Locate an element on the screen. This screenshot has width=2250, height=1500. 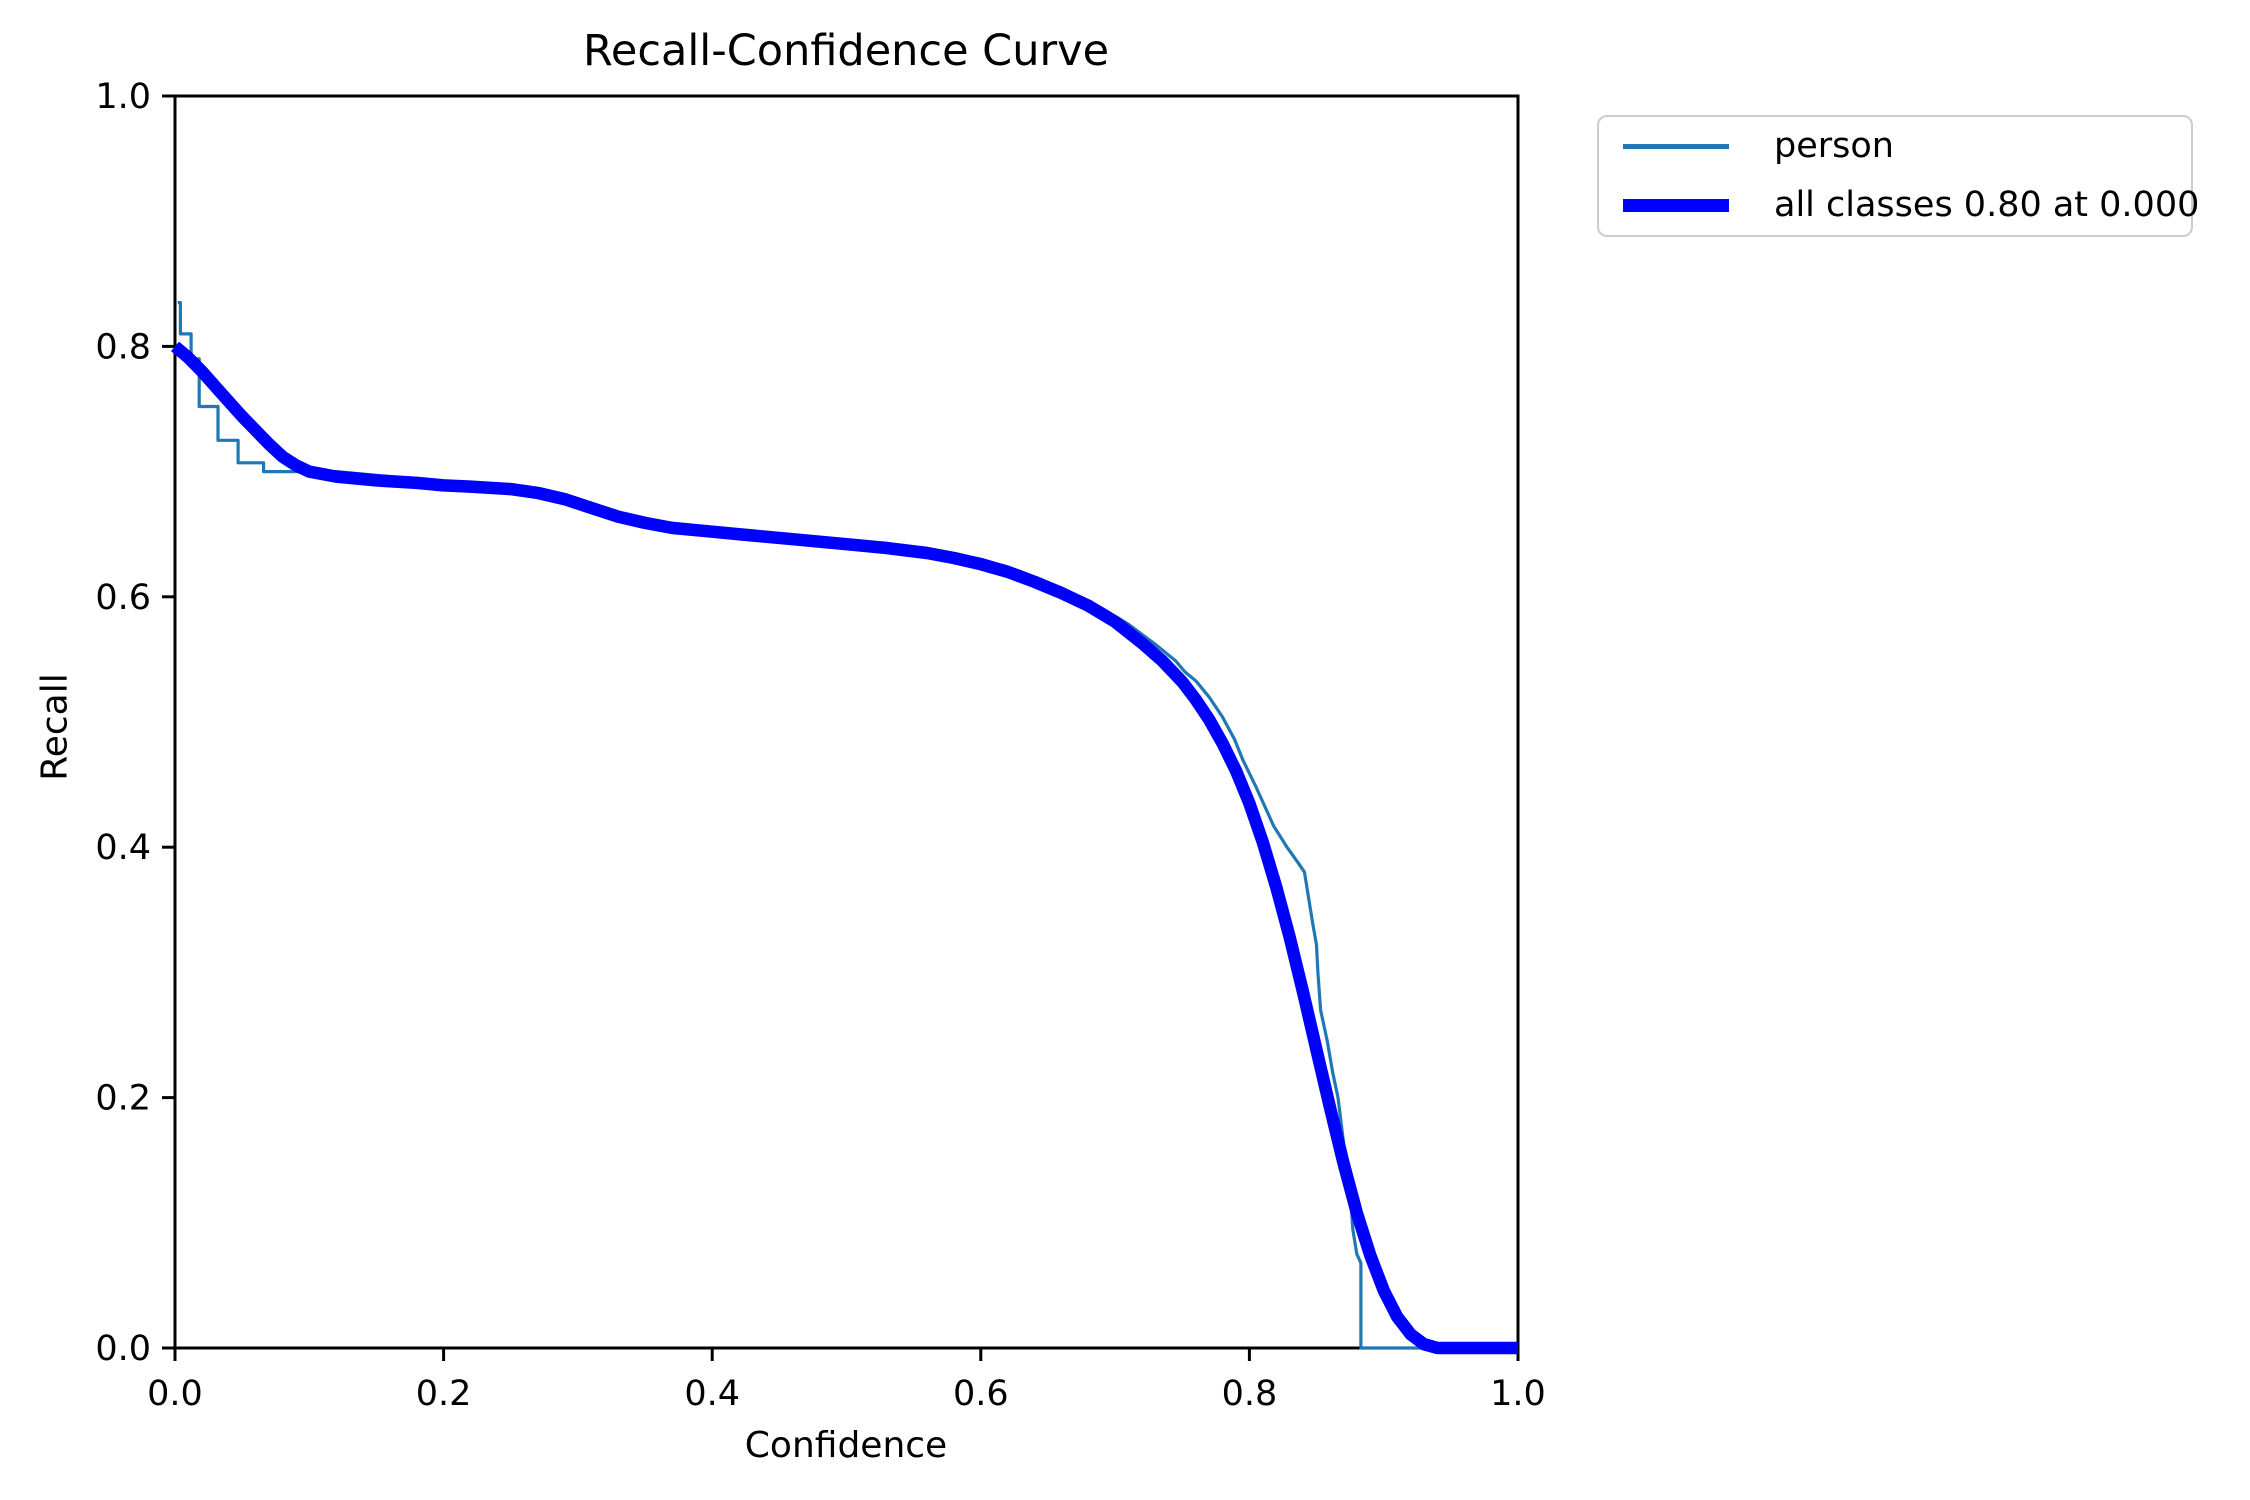
all-classes-line-sample is located at coordinates (1676, 205).